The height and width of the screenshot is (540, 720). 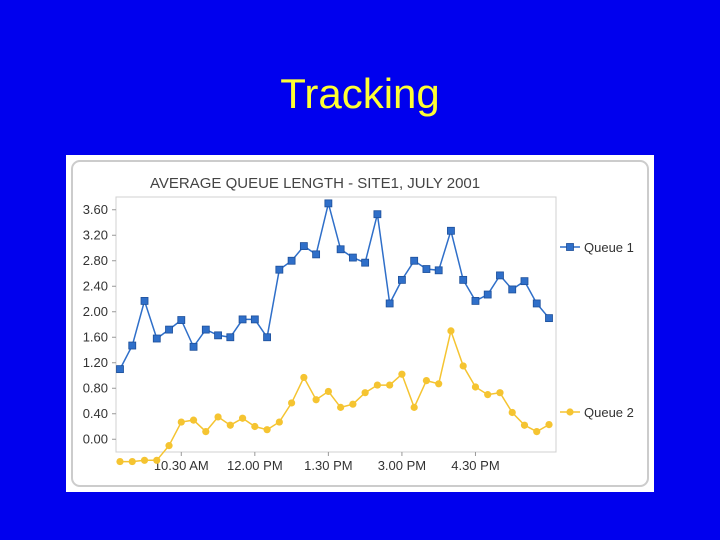 What do you see at coordinates (597, 330) in the screenshot?
I see `legend: Queue 1 Queue 2` at bounding box center [597, 330].